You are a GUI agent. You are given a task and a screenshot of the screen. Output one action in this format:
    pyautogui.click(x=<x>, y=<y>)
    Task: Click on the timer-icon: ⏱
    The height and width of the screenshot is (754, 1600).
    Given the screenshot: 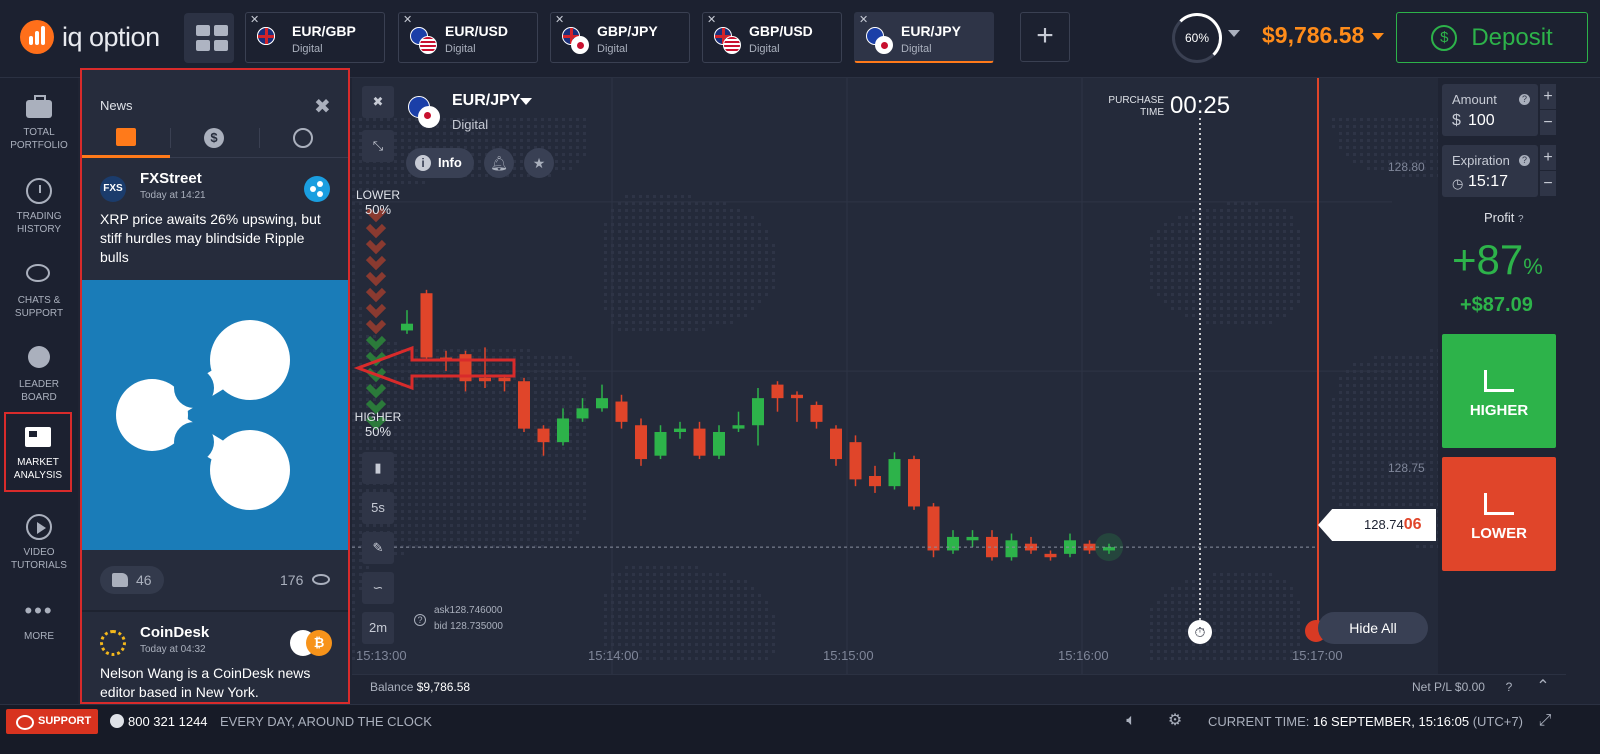 What is the action you would take?
    pyautogui.click(x=1200, y=632)
    